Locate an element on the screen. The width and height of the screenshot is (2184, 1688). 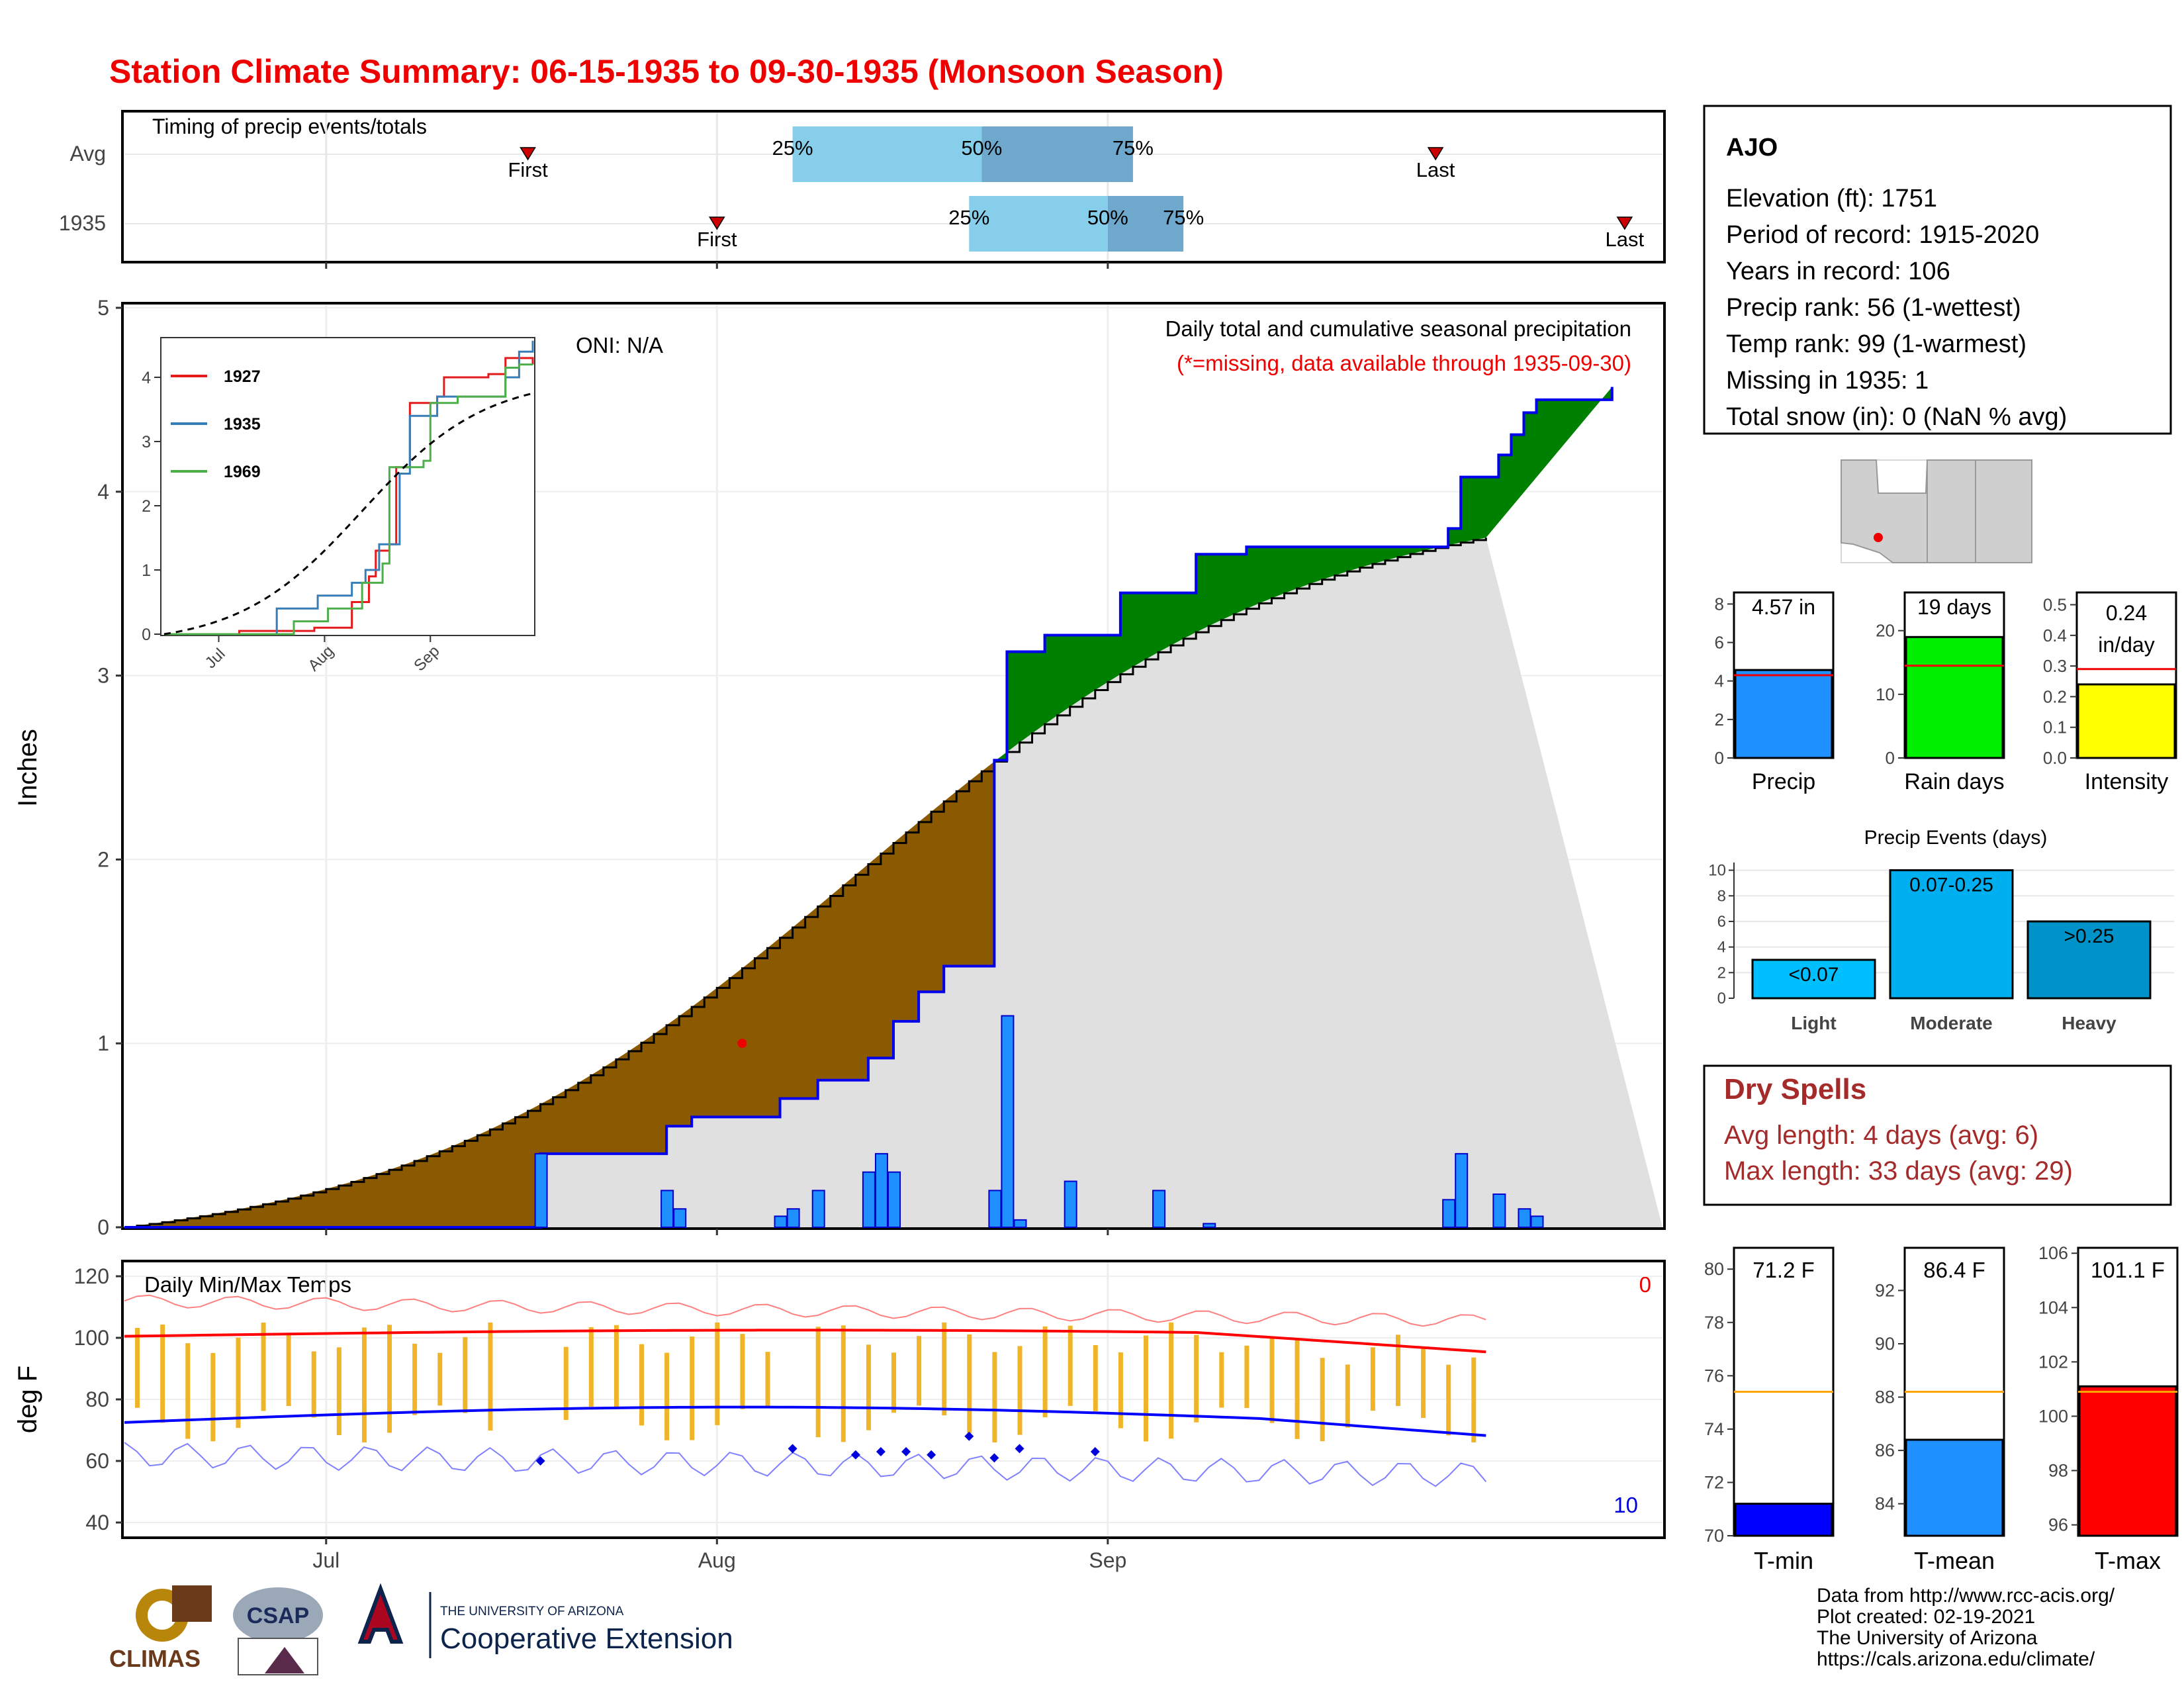
station-info-line: Precip rank: 56 (1-wettest) is located at coordinates (1874, 308).